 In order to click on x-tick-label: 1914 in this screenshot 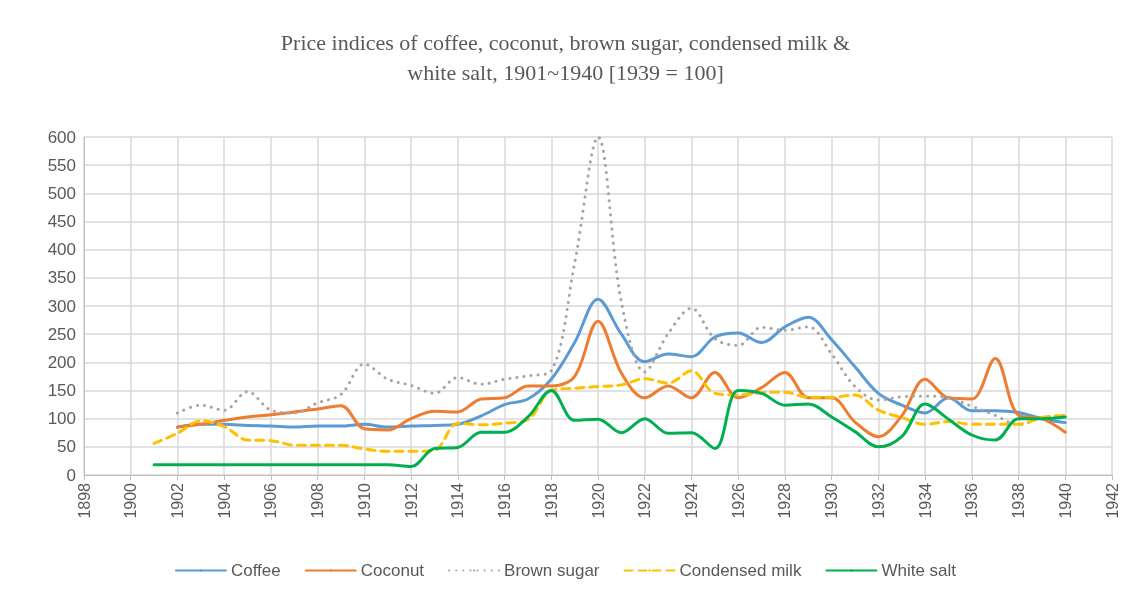, I will do `click(458, 500)`.